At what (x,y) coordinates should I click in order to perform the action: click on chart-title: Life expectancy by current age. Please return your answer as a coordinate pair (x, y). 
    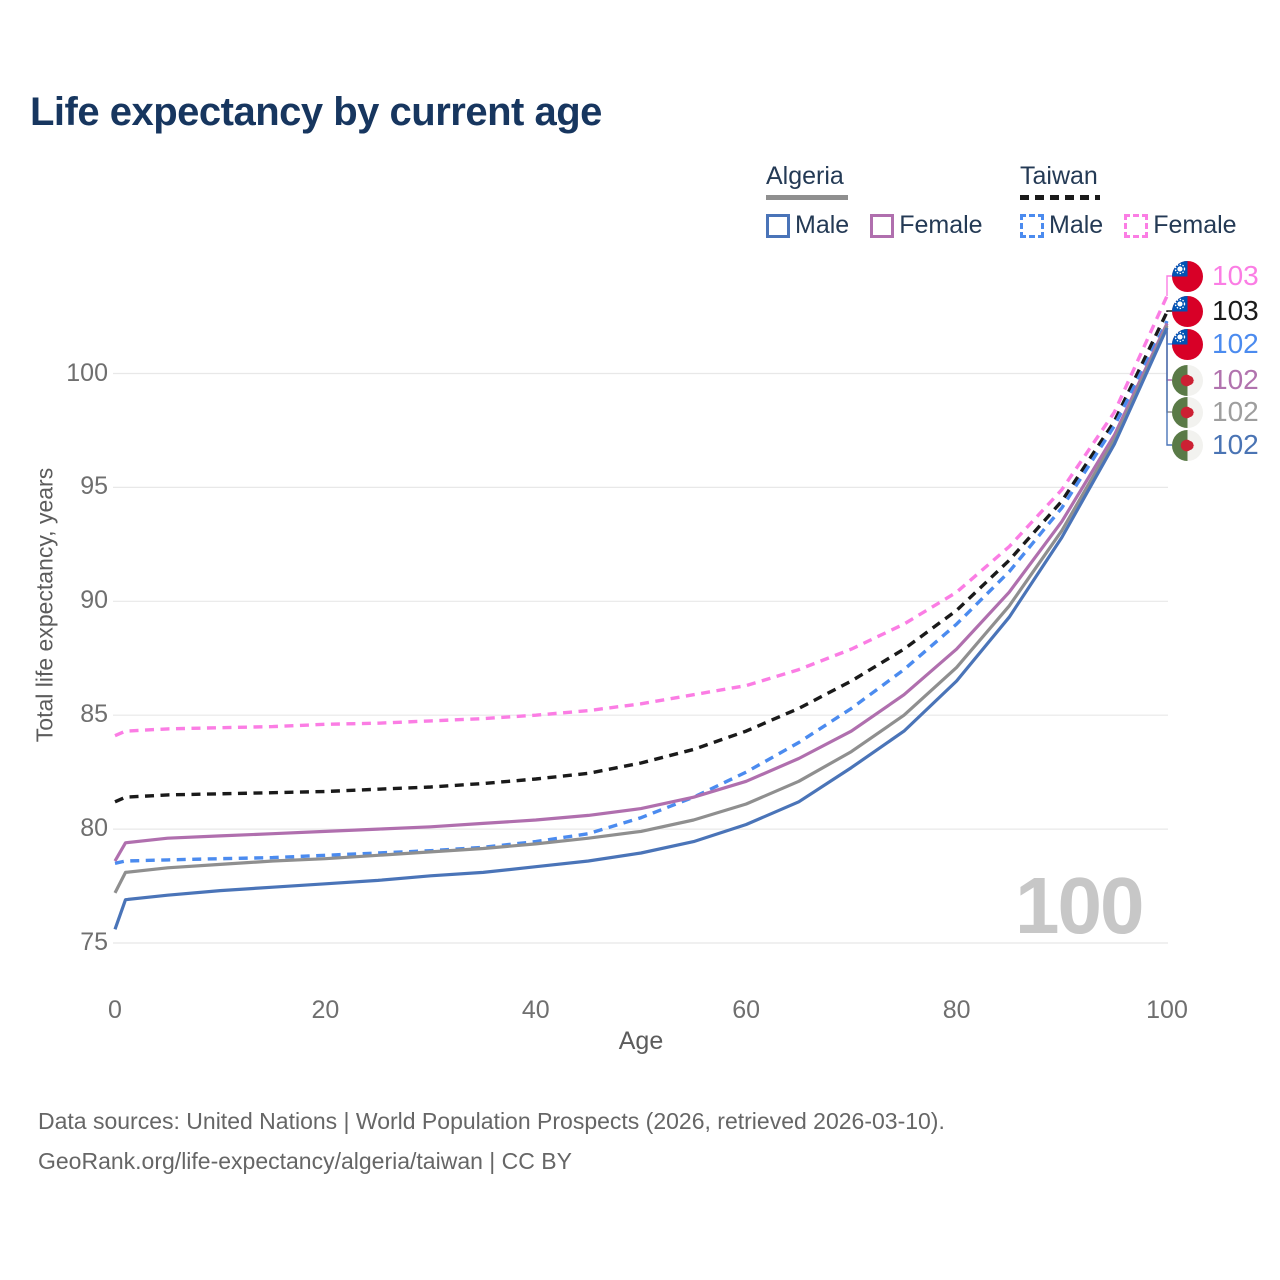
    Looking at the image, I should click on (316, 112).